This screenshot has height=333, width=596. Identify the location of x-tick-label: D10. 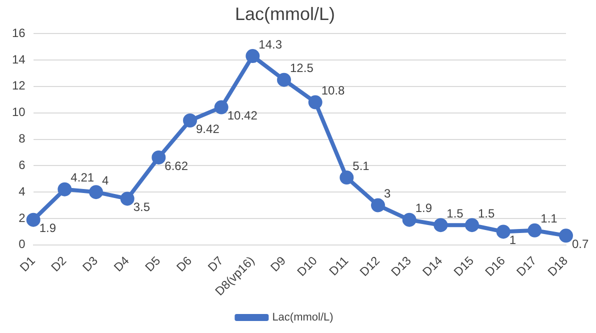
(307, 266).